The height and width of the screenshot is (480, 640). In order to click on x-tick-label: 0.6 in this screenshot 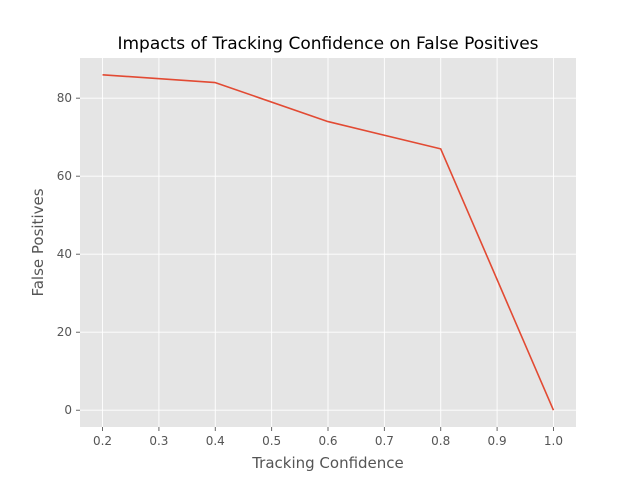, I will do `click(327, 441)`.